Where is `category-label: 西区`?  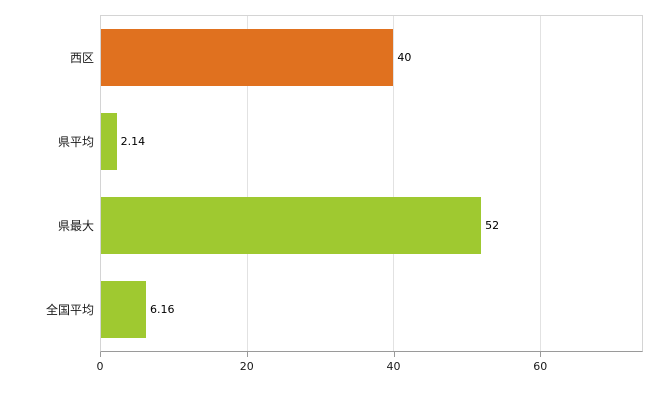 category-label: 西区 is located at coordinates (81, 57).